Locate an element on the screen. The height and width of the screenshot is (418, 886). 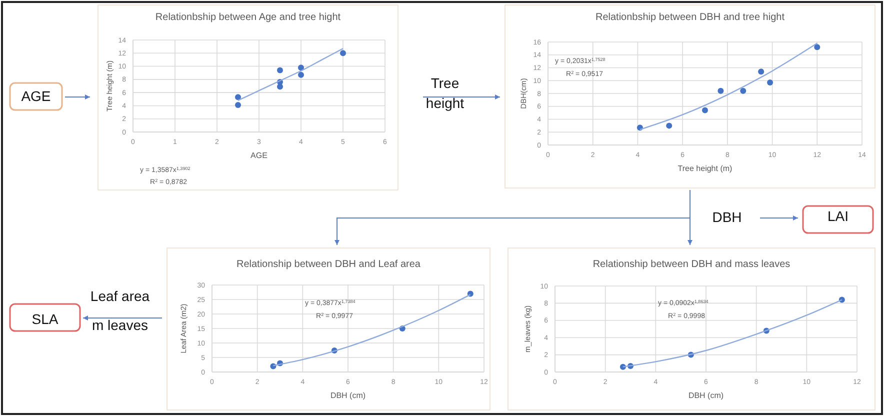
chart-title: Relationbship between DBH and tree hight is located at coordinates (690, 17).